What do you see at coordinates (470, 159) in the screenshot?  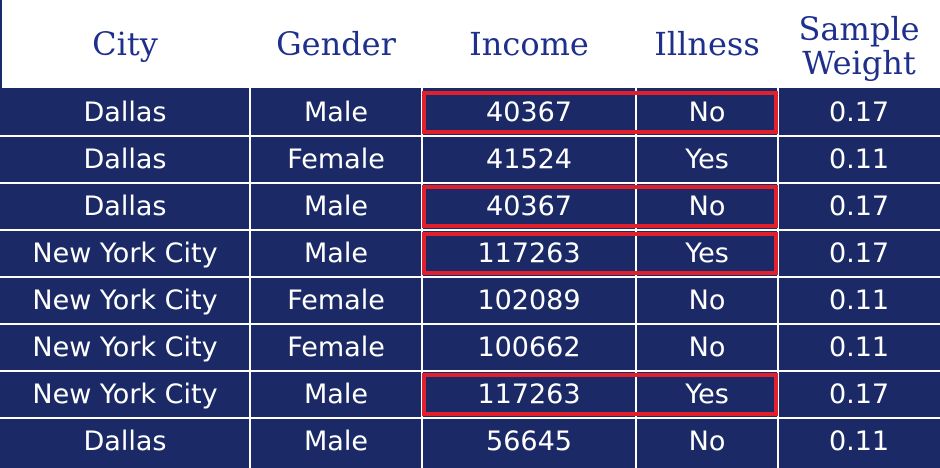 I see `table-row: Dallas Female 41524 Yes 0.11` at bounding box center [470, 159].